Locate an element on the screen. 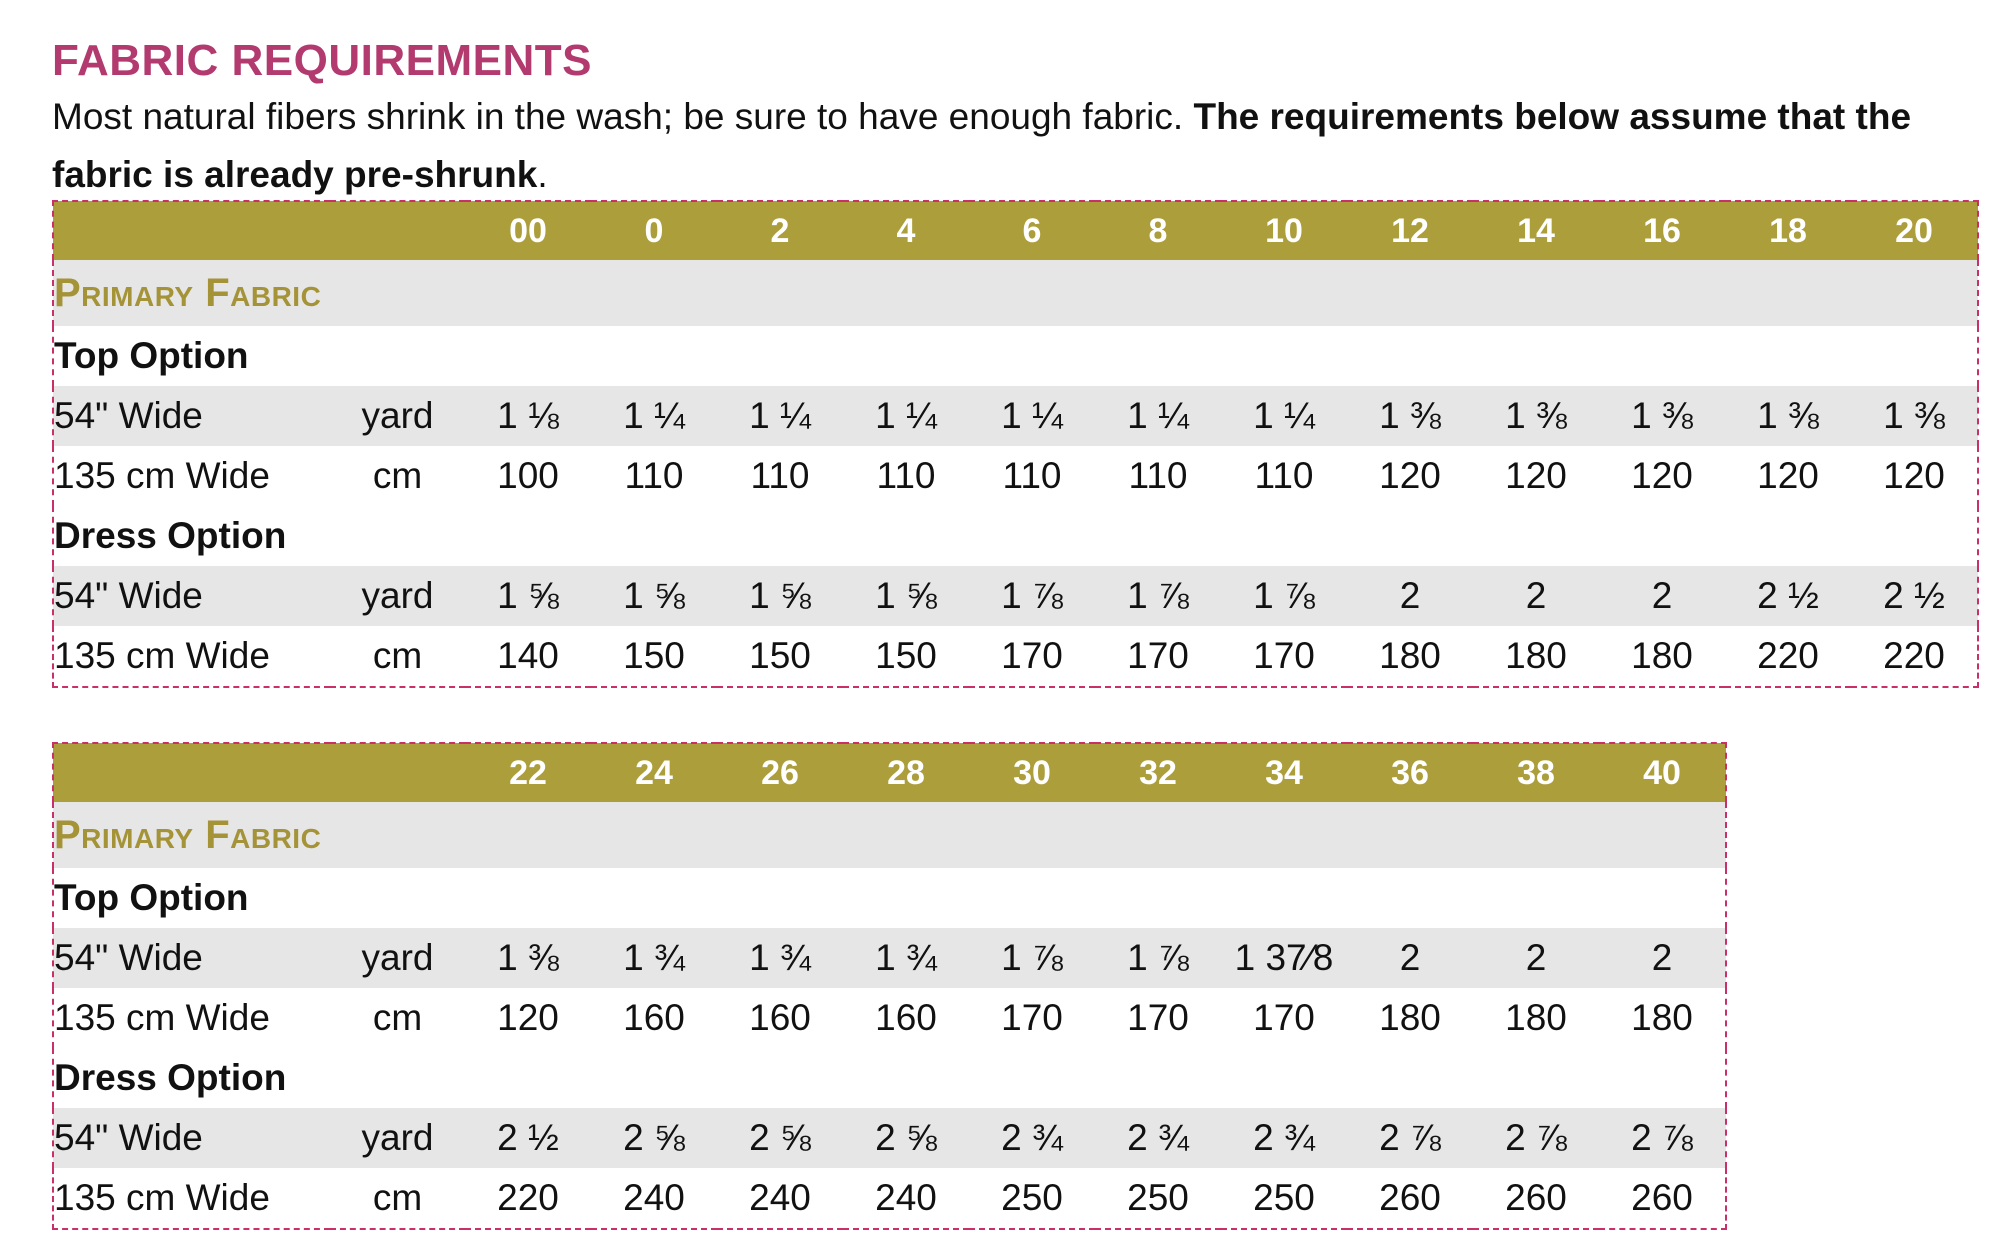 The image size is (1998, 1254). size-header-cell: 12 is located at coordinates (1410, 230).